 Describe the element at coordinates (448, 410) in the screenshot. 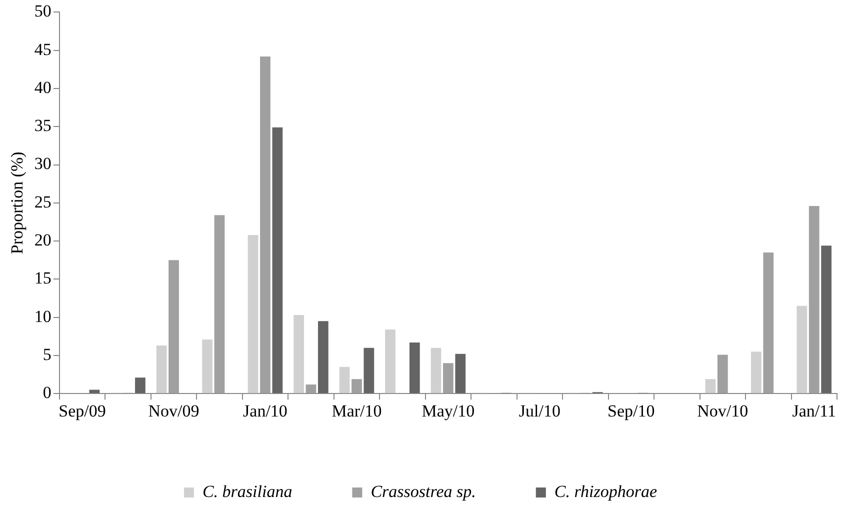

I see `x-tick-label: May/10` at that location.